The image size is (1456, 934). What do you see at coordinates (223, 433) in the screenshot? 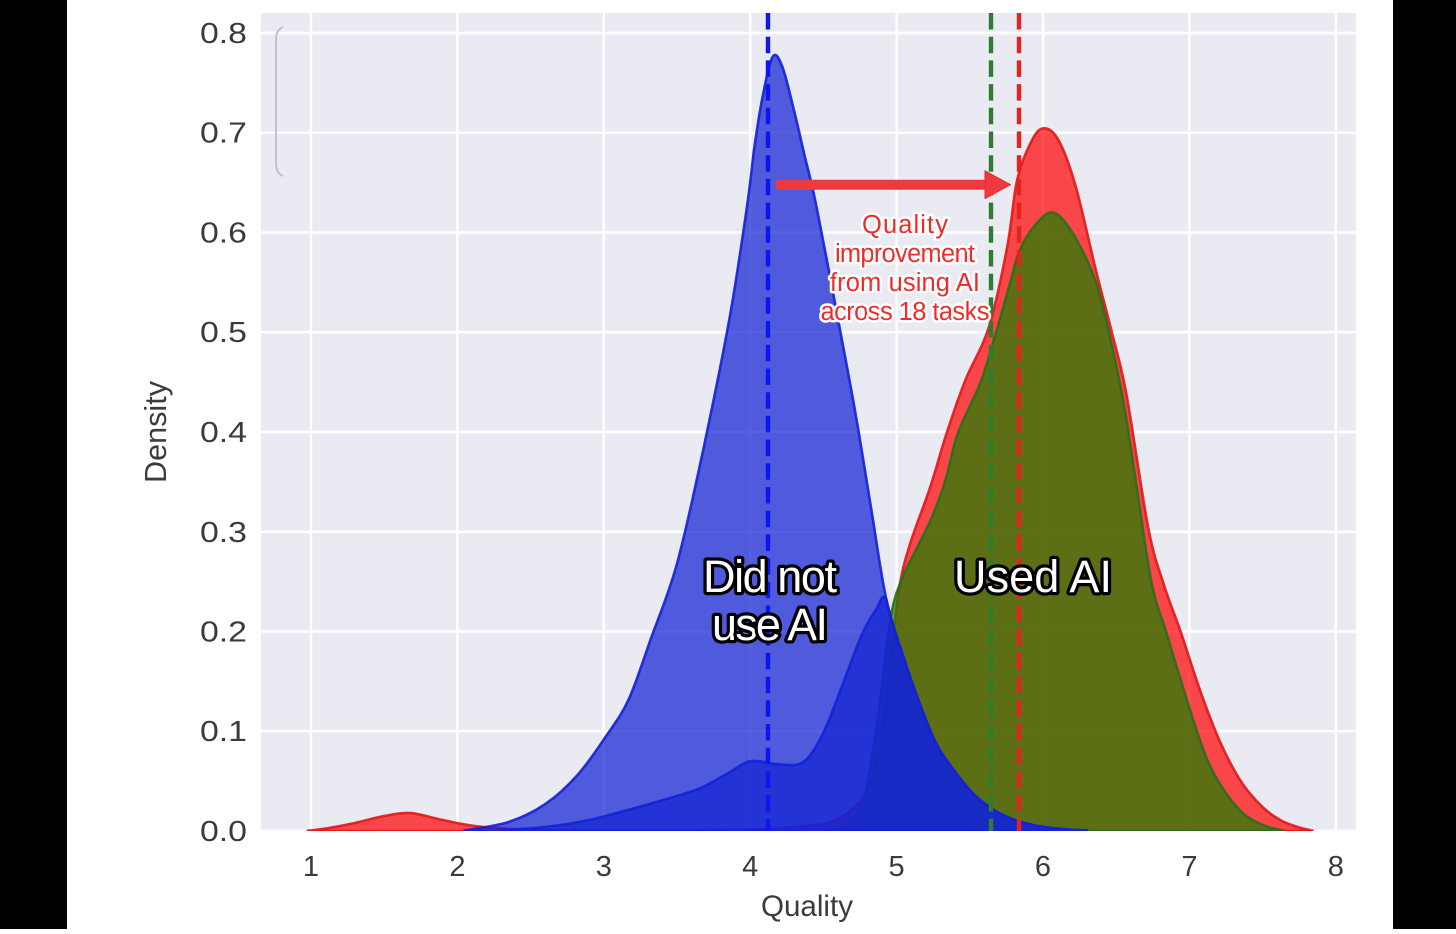
I see `svg-text: 0.4` at bounding box center [223, 433].